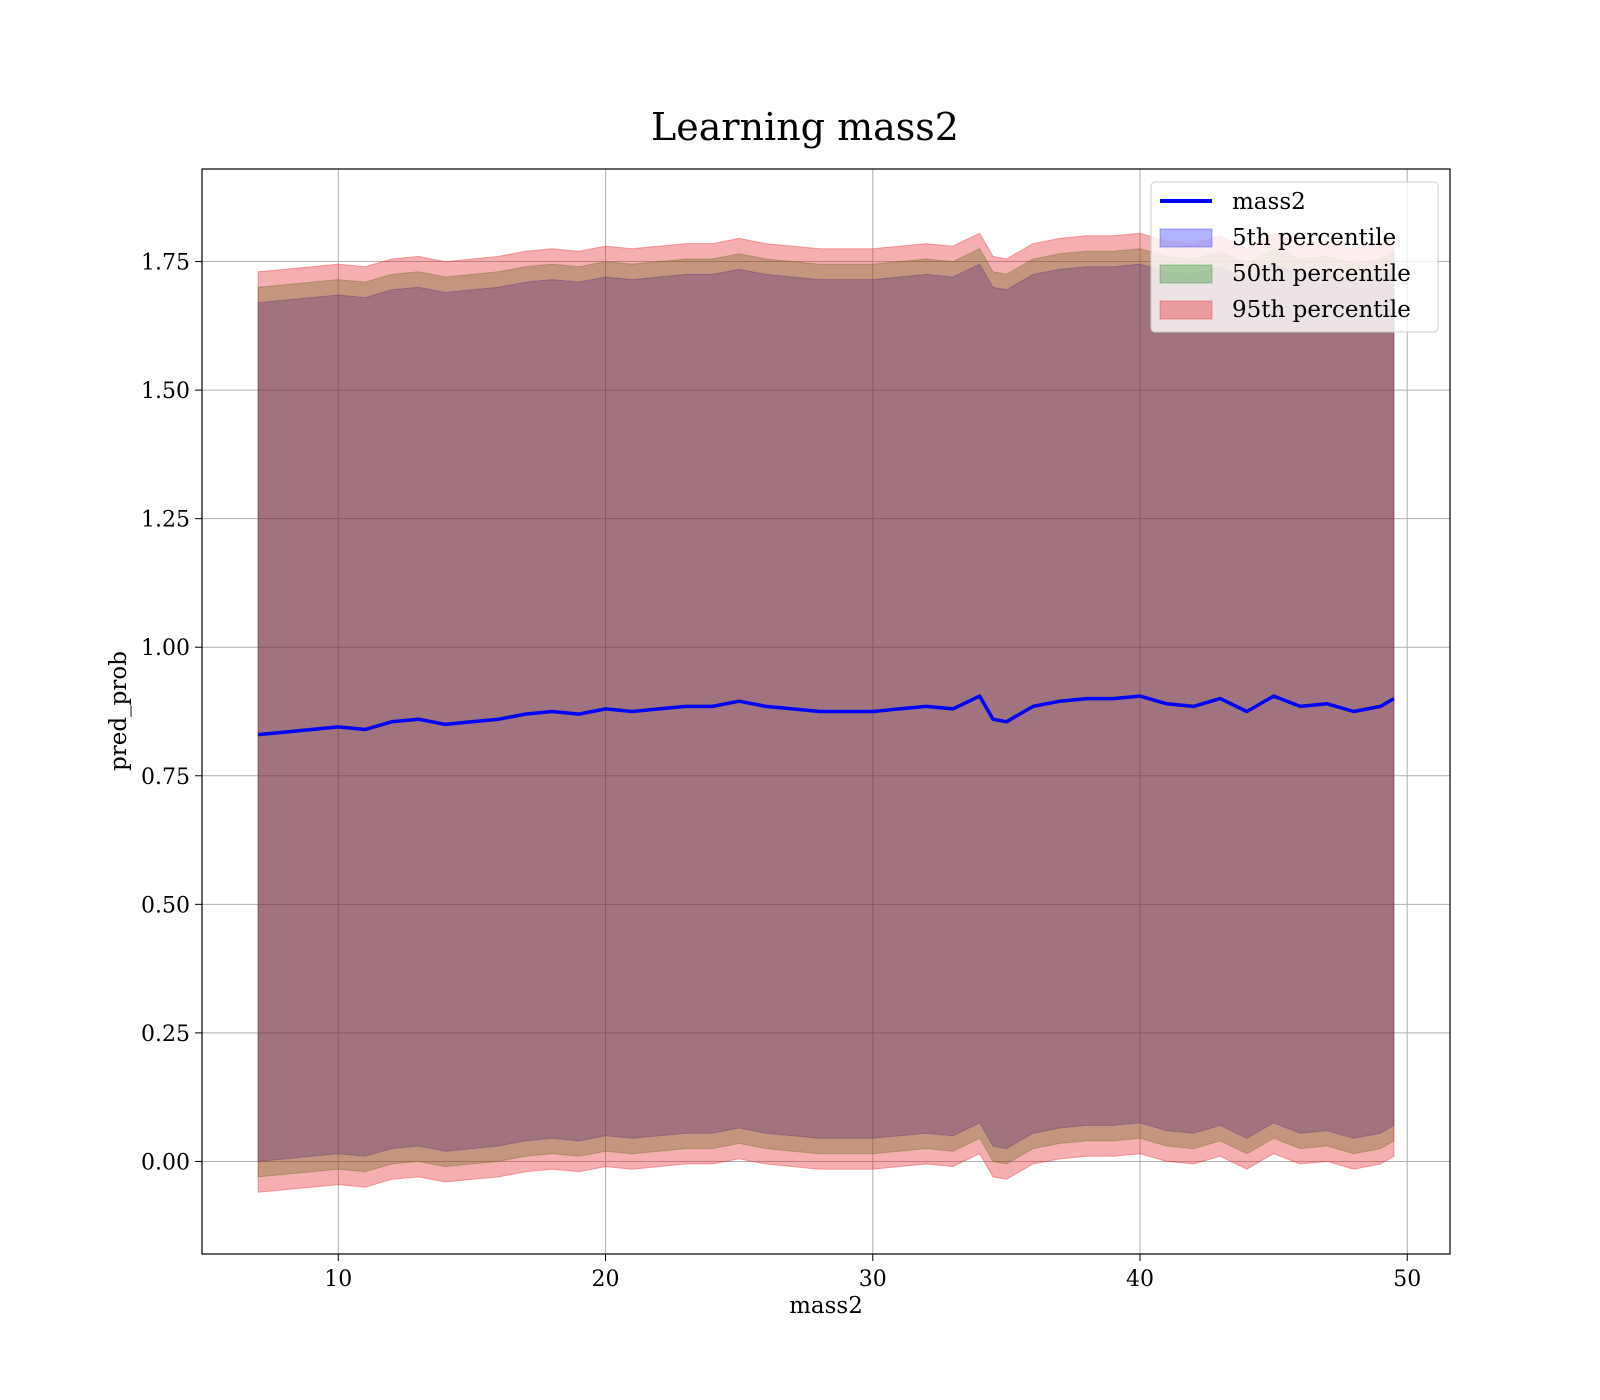  What do you see at coordinates (805, 127) in the screenshot?
I see `chart-title: Learning mass2` at bounding box center [805, 127].